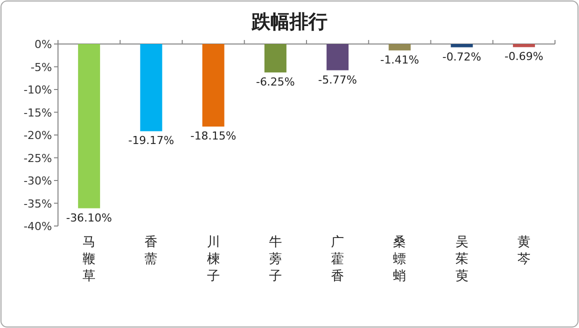 This screenshot has height=328, width=579. What do you see at coordinates (38, 135) in the screenshot?
I see `y-tick-label: -20%` at bounding box center [38, 135].